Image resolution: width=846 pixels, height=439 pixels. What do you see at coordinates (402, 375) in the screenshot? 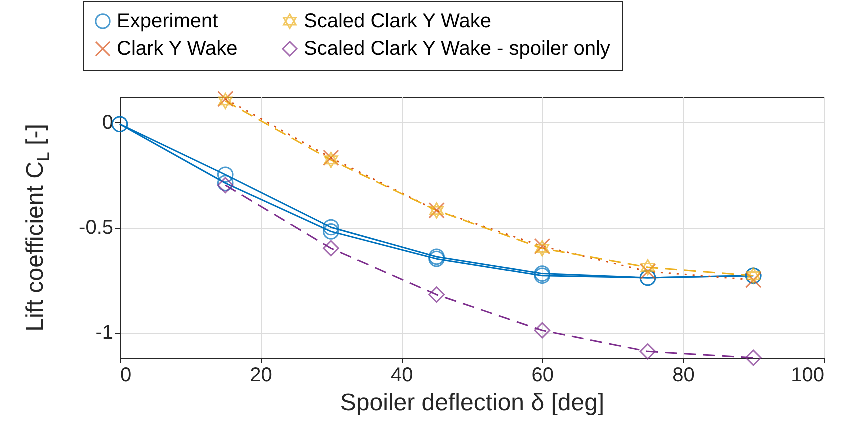
I see `x-tick-label: 40` at bounding box center [402, 375].